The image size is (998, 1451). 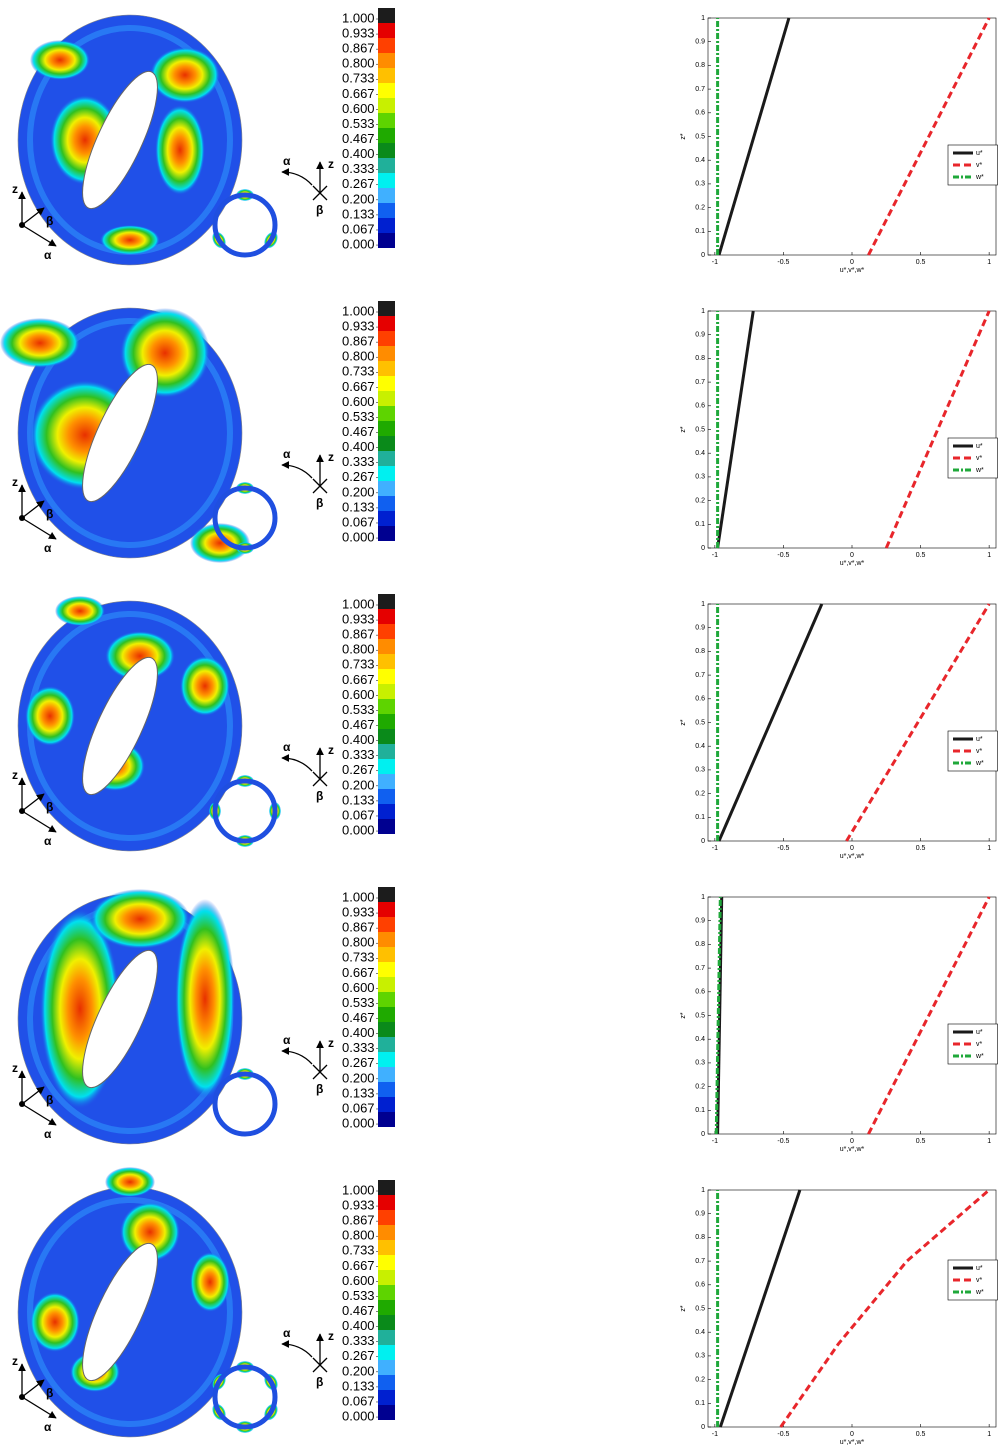 What do you see at coordinates (700, 335) in the screenshot?
I see `y-tick-label: 0.9` at bounding box center [700, 335].